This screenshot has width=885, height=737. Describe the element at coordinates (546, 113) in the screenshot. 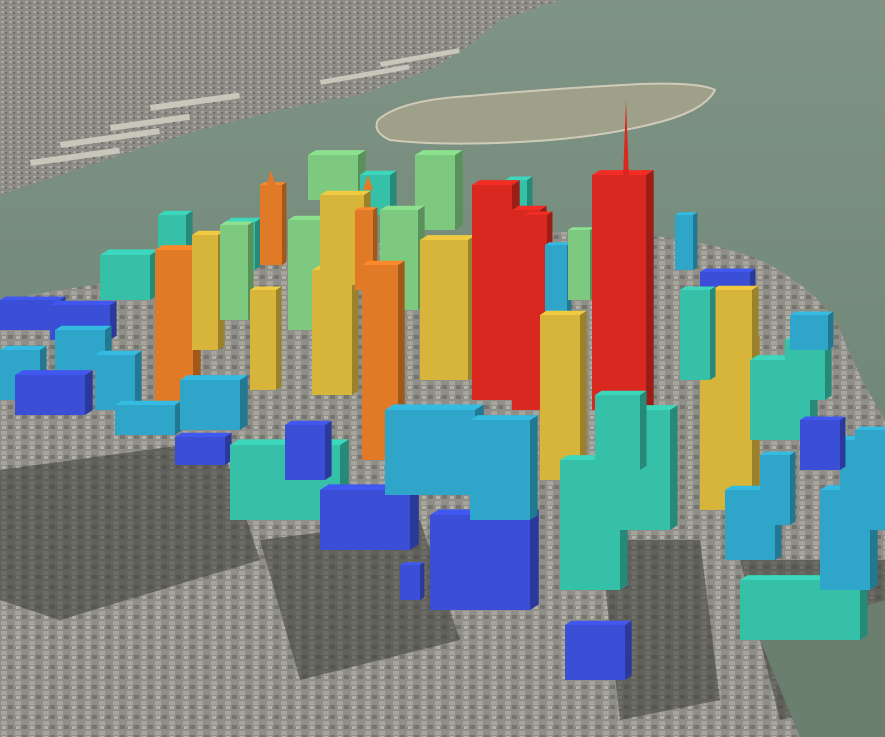

I see `island` at that location.